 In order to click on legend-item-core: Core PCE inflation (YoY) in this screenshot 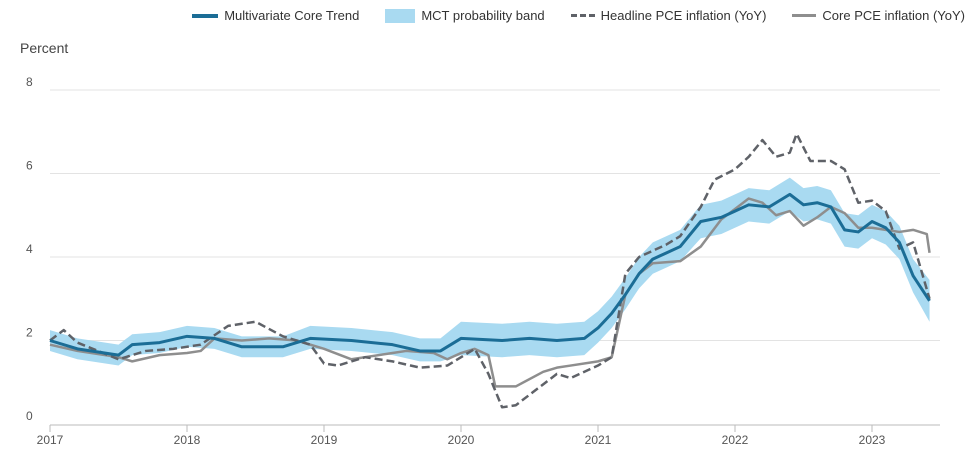, I will do `click(878, 15)`.